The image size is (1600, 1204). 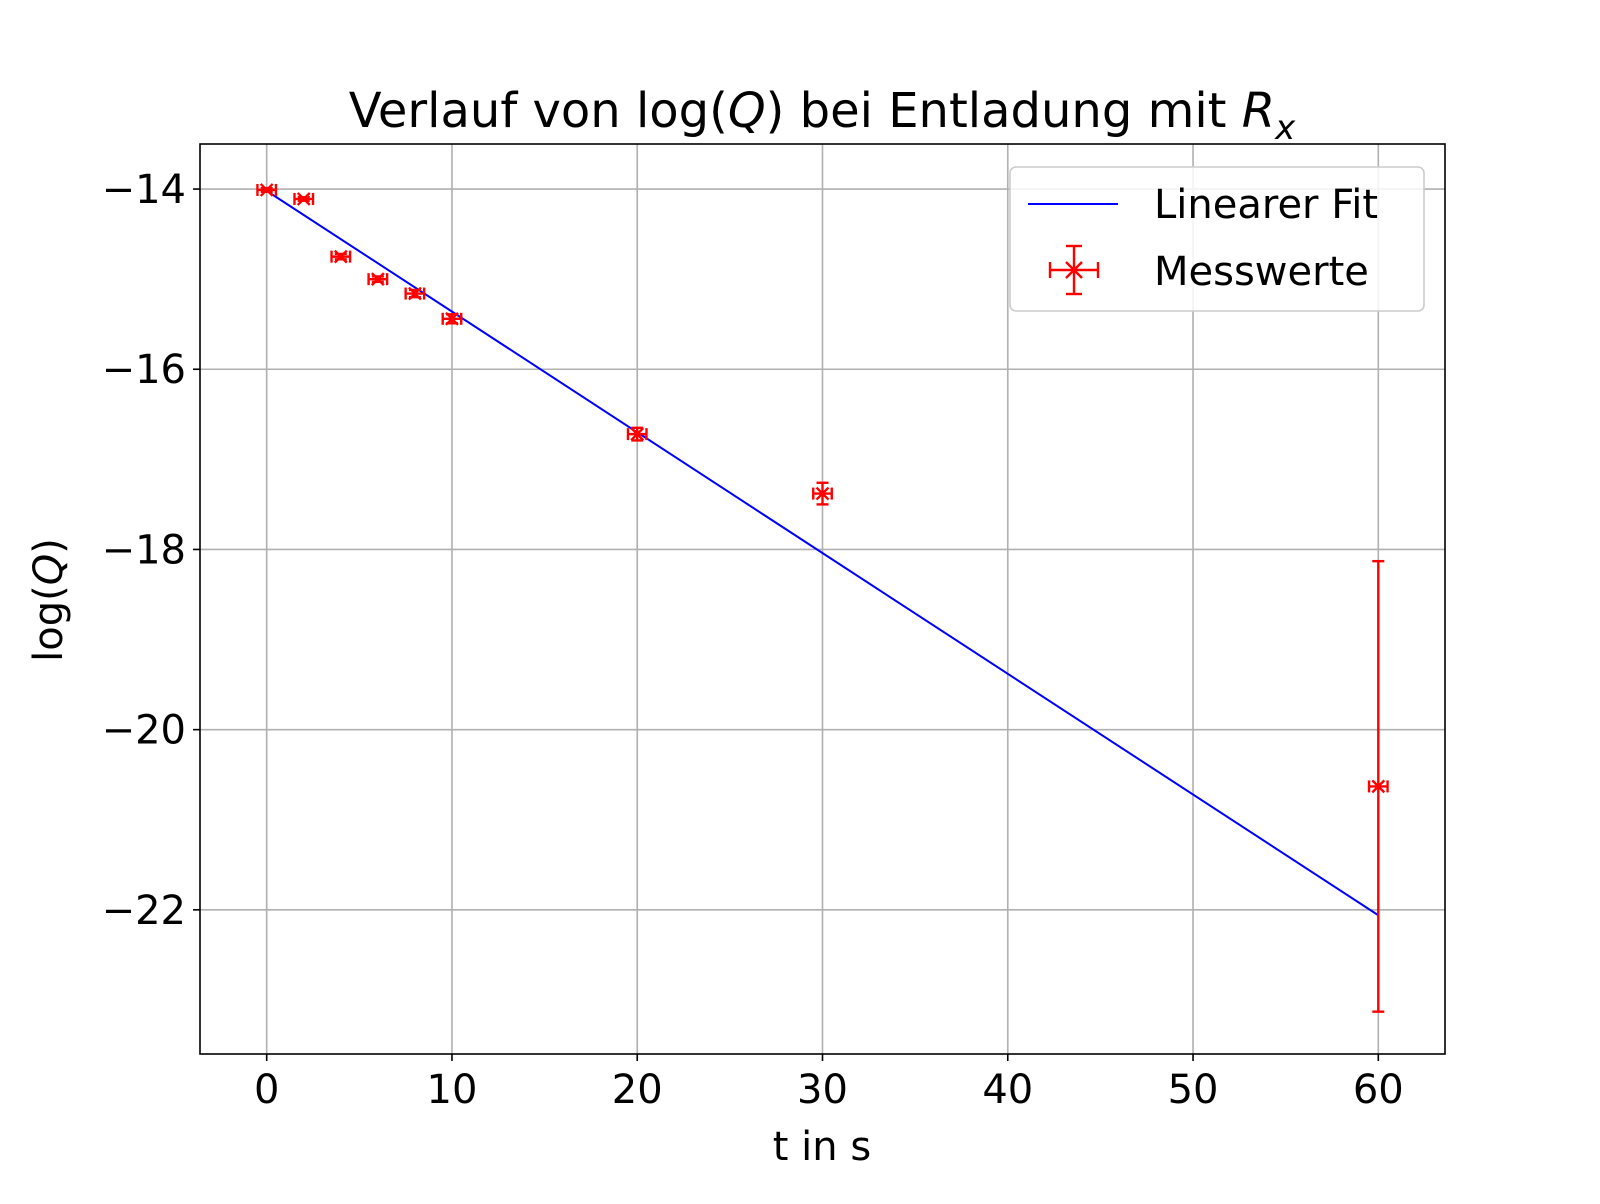 What do you see at coordinates (1074, 270) in the screenshot?
I see `legend-errorbar-sample` at bounding box center [1074, 270].